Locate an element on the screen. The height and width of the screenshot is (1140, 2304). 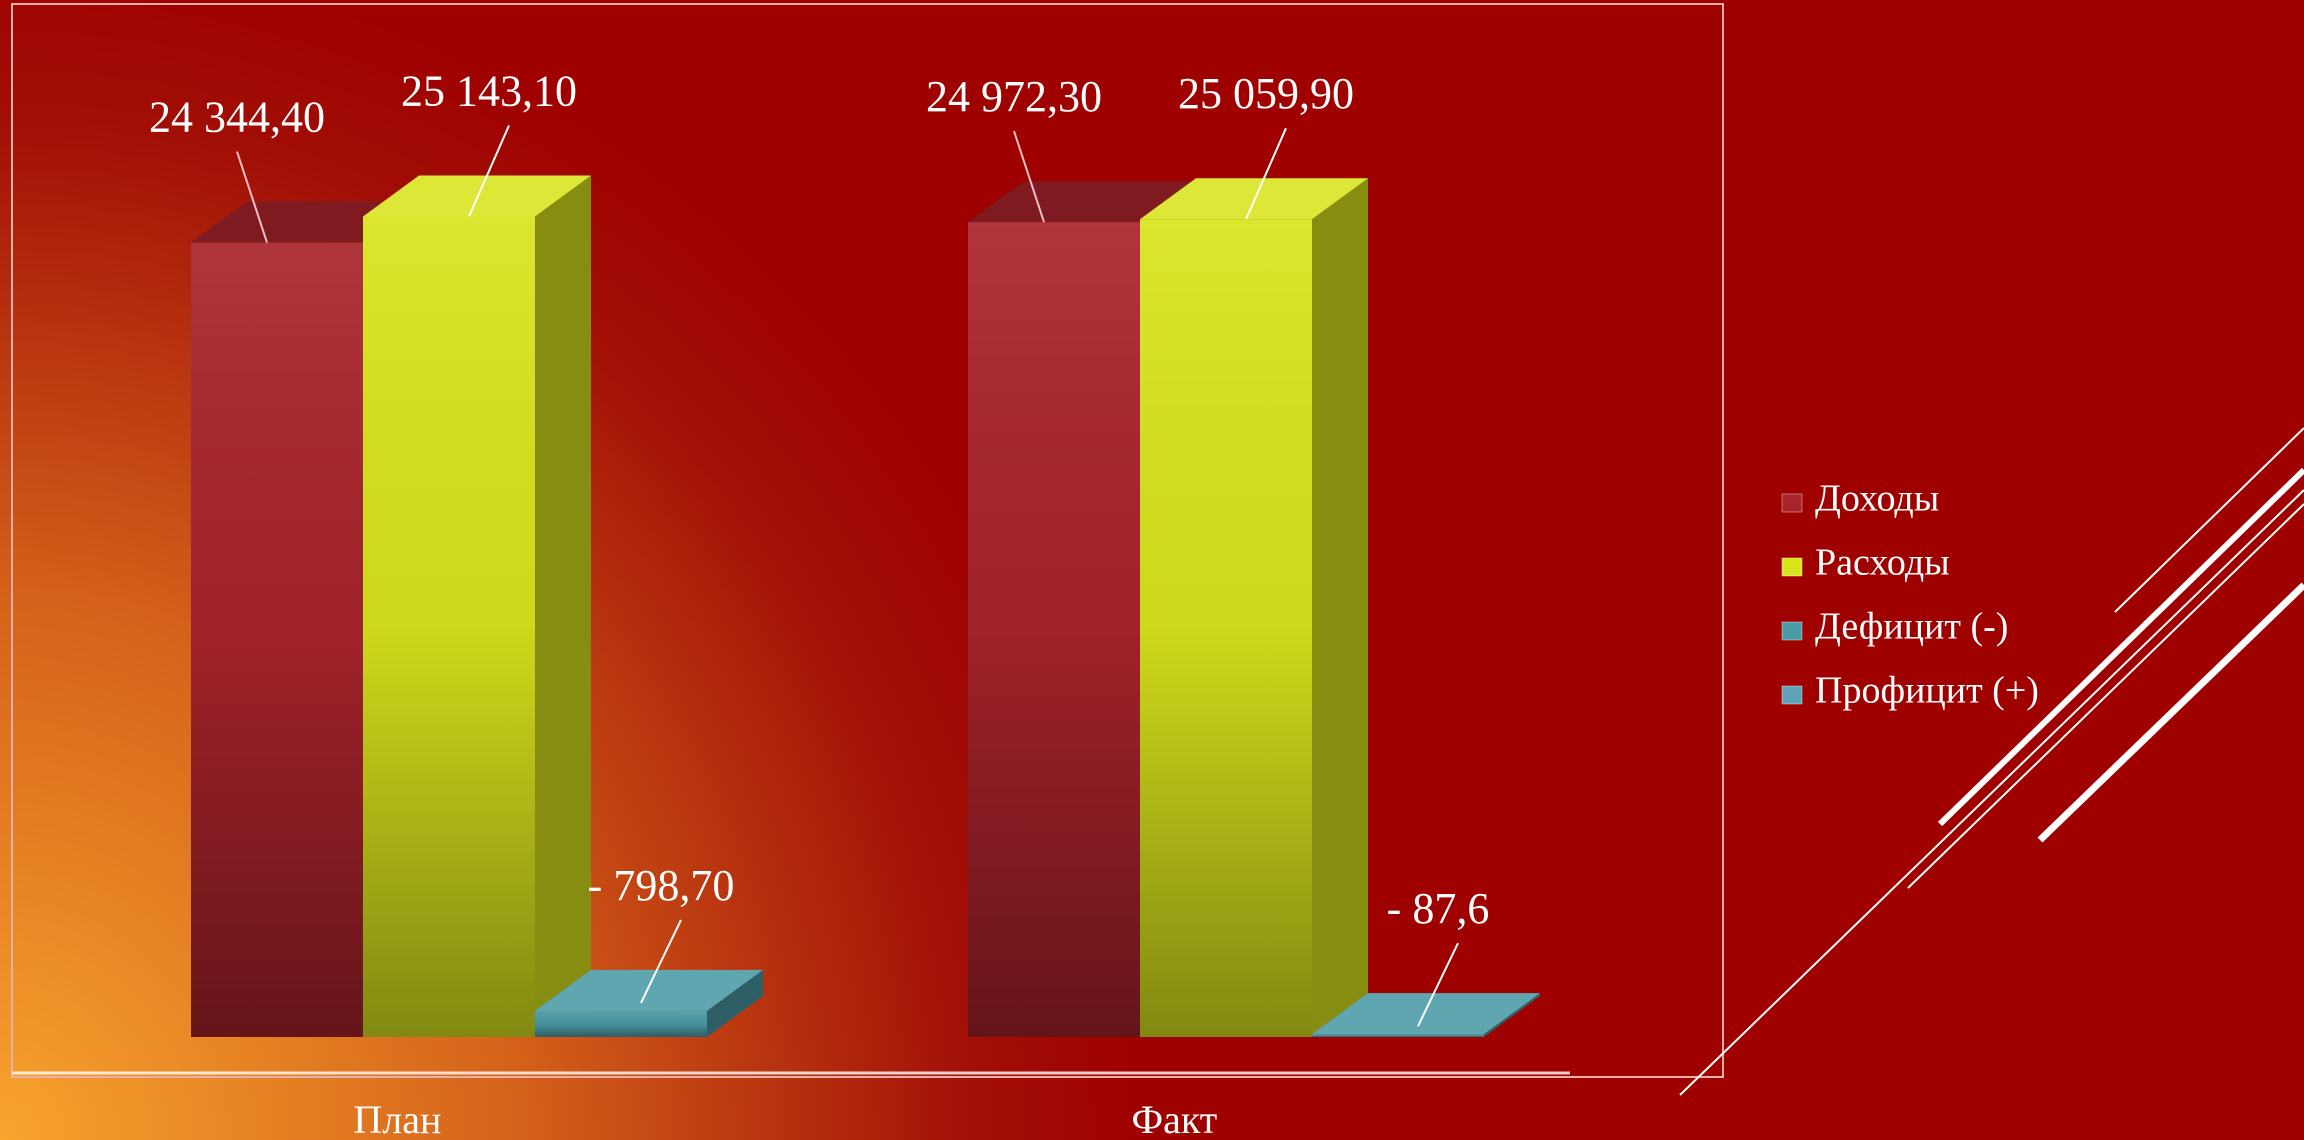
data-label: 24 344,40 is located at coordinates (237, 117).